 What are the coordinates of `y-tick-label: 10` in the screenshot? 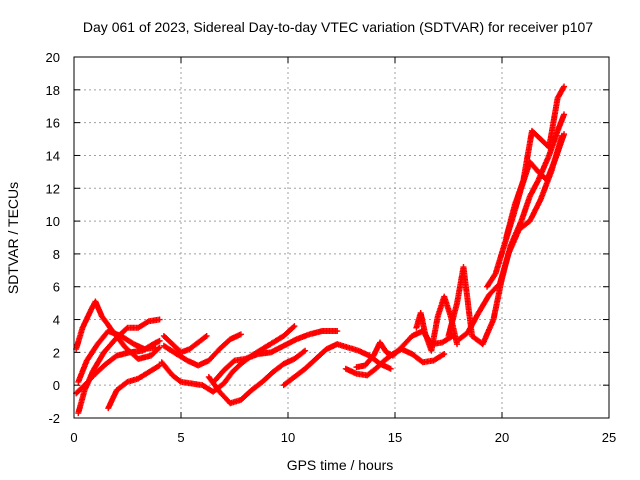 It's located at (53, 221).